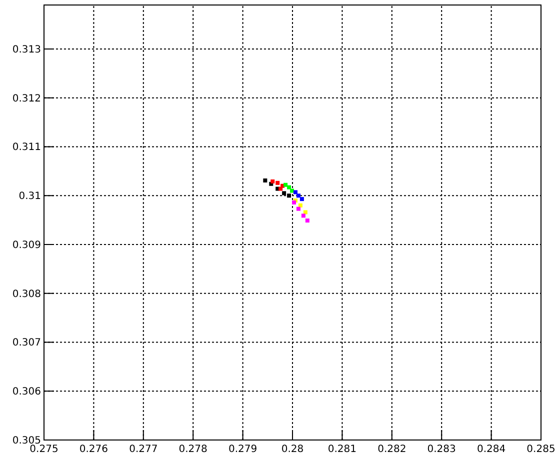 The width and height of the screenshot is (557, 455). I want to click on x-tick-label: 0.277, so click(143, 449).